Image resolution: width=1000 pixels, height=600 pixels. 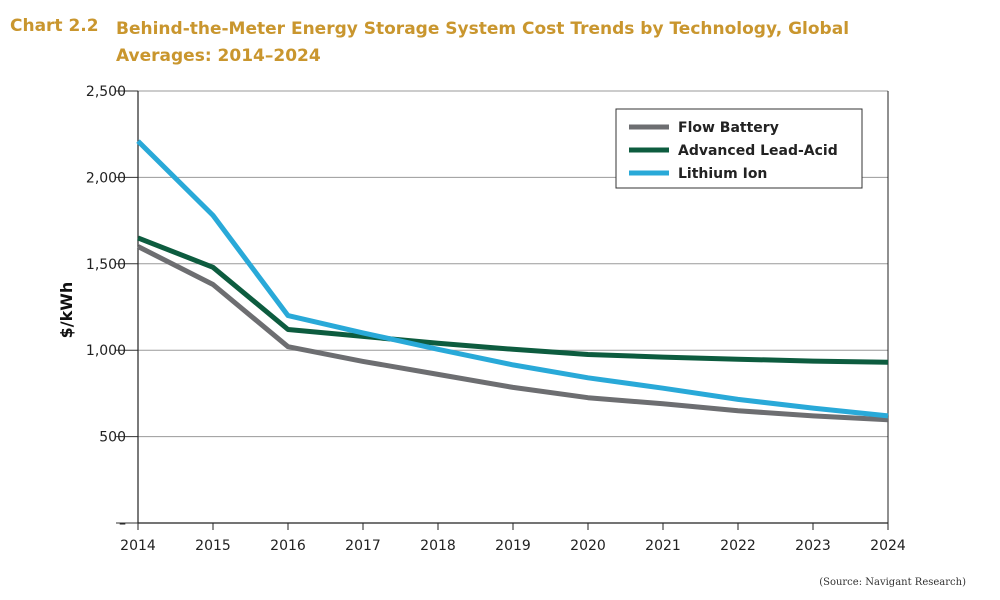 What do you see at coordinates (106, 92) in the screenshot?
I see `y-tick-label: 2,500` at bounding box center [106, 92].